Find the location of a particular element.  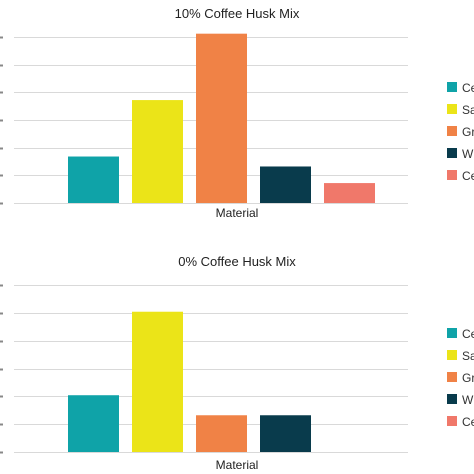

chart-title: 10% Coffee Husk Mix is located at coordinates (237, 13).